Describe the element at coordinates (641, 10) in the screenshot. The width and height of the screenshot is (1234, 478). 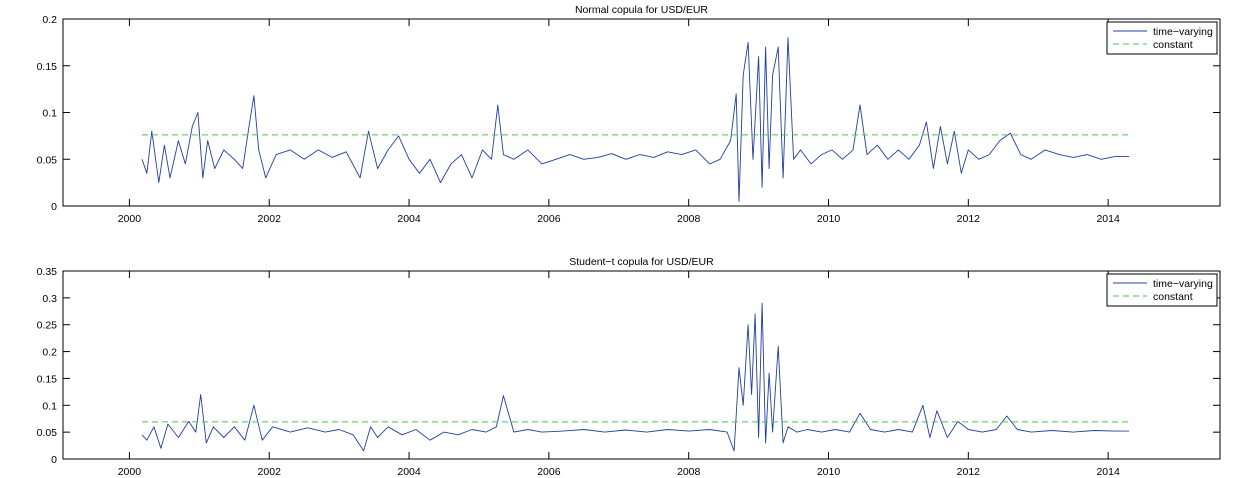
I see `chart-title: Normal copula for USD/EUR` at that location.